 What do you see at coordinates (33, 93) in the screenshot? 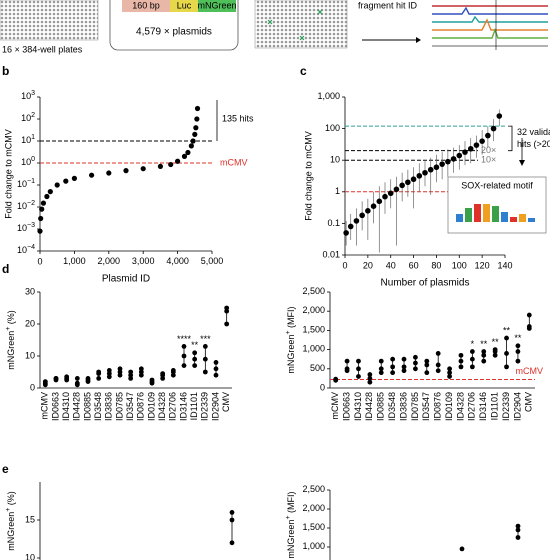
I see `y-tick-label-exponent: 3` at bounding box center [33, 93].